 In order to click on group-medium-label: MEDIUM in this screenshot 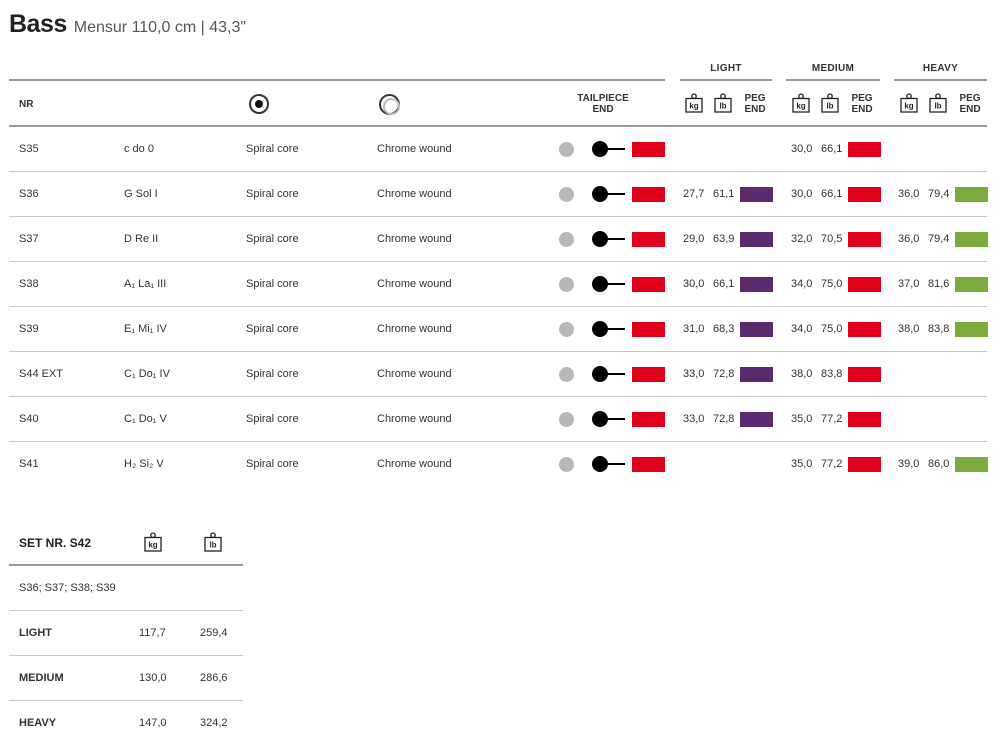, I will do `click(833, 68)`.